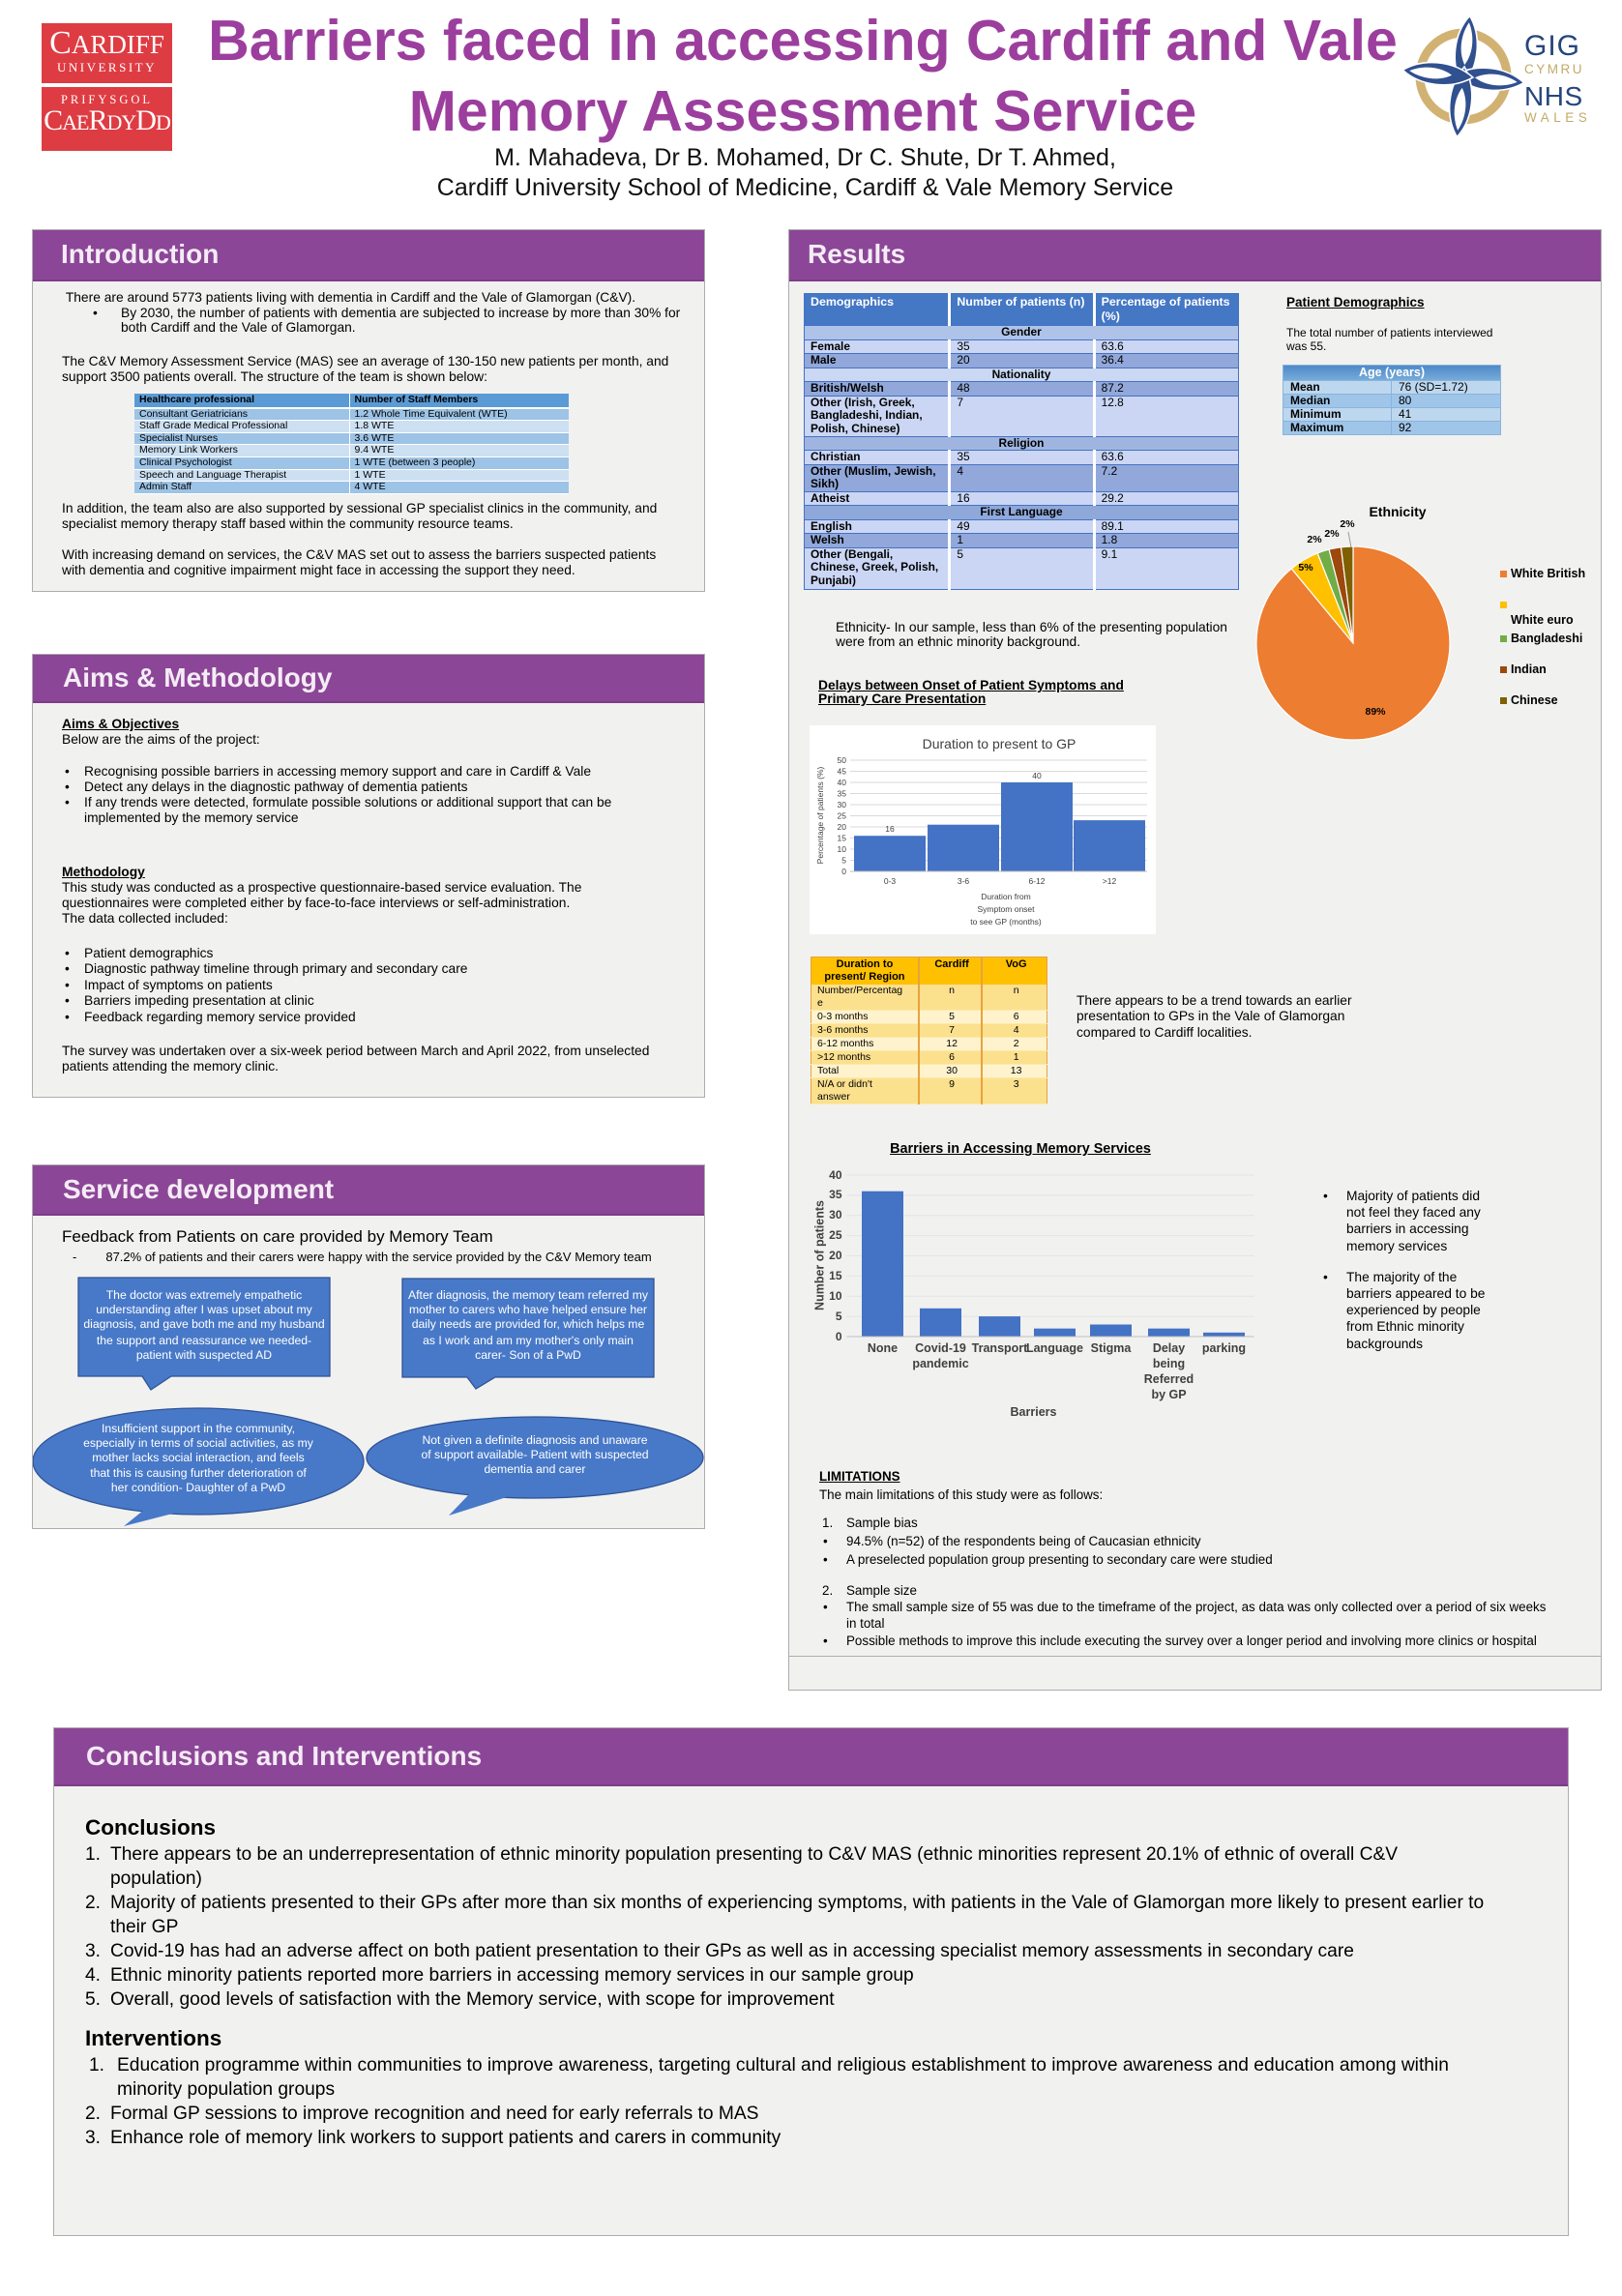 The height and width of the screenshot is (2296, 1622). What do you see at coordinates (843, 772) in the screenshot?
I see `svg-text: 45` at bounding box center [843, 772].